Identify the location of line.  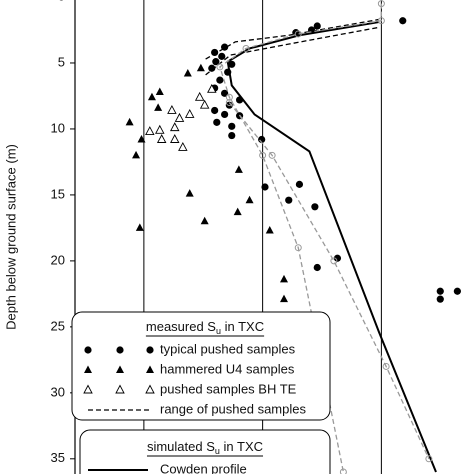
(292, 39).